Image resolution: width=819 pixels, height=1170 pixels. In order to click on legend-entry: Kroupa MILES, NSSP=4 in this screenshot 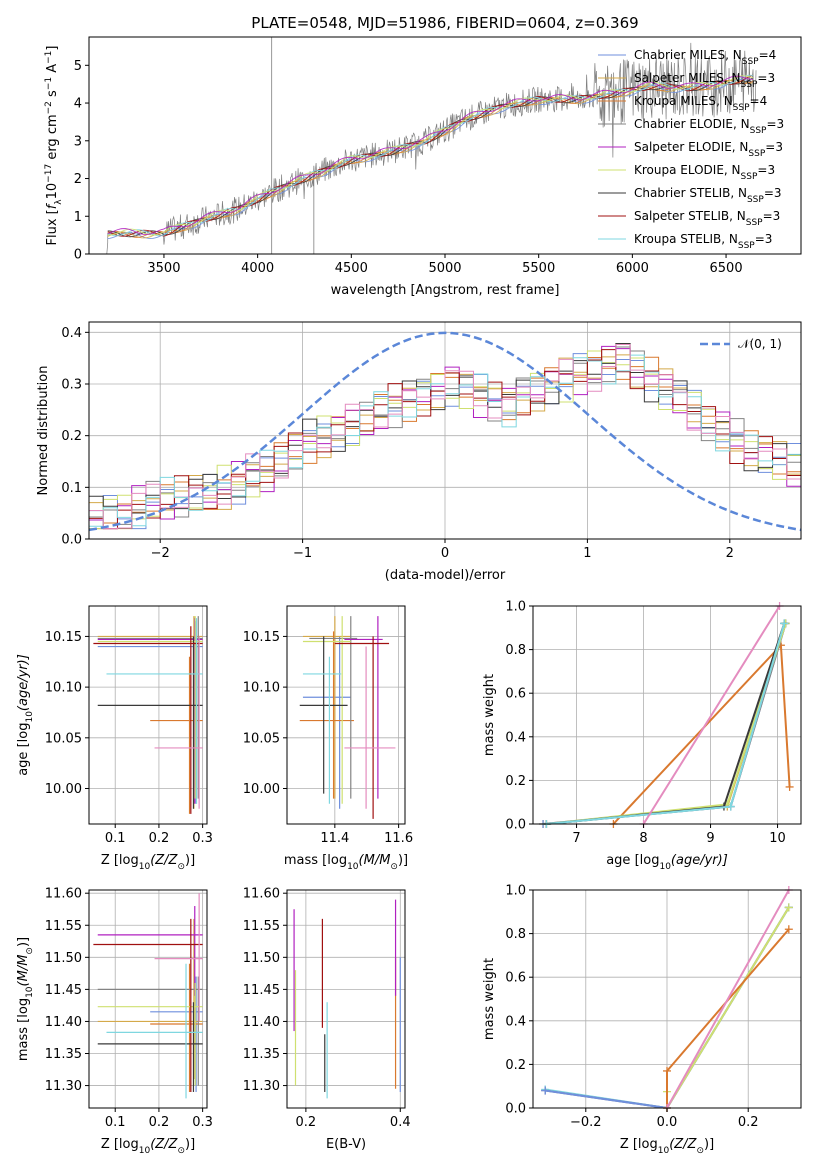, I will do `click(700, 103)`.